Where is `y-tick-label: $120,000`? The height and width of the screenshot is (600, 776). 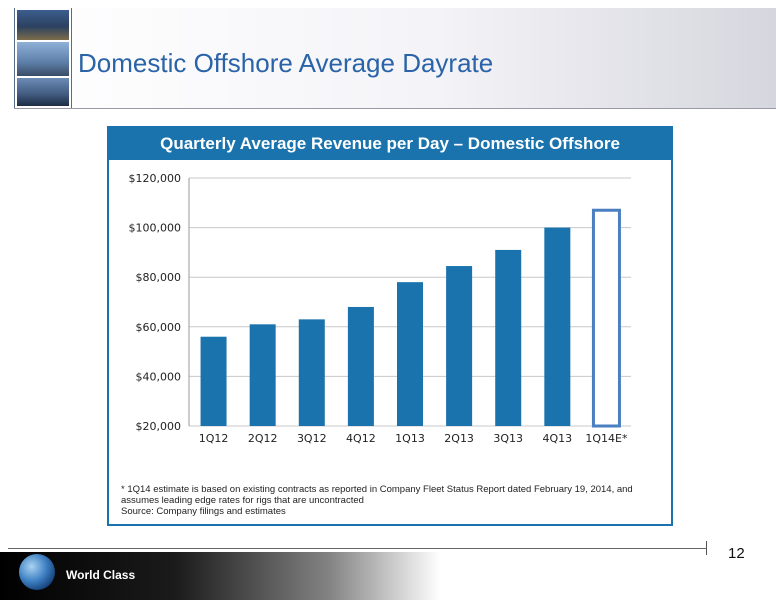
y-tick-label: $120,000 is located at coordinates (155, 178).